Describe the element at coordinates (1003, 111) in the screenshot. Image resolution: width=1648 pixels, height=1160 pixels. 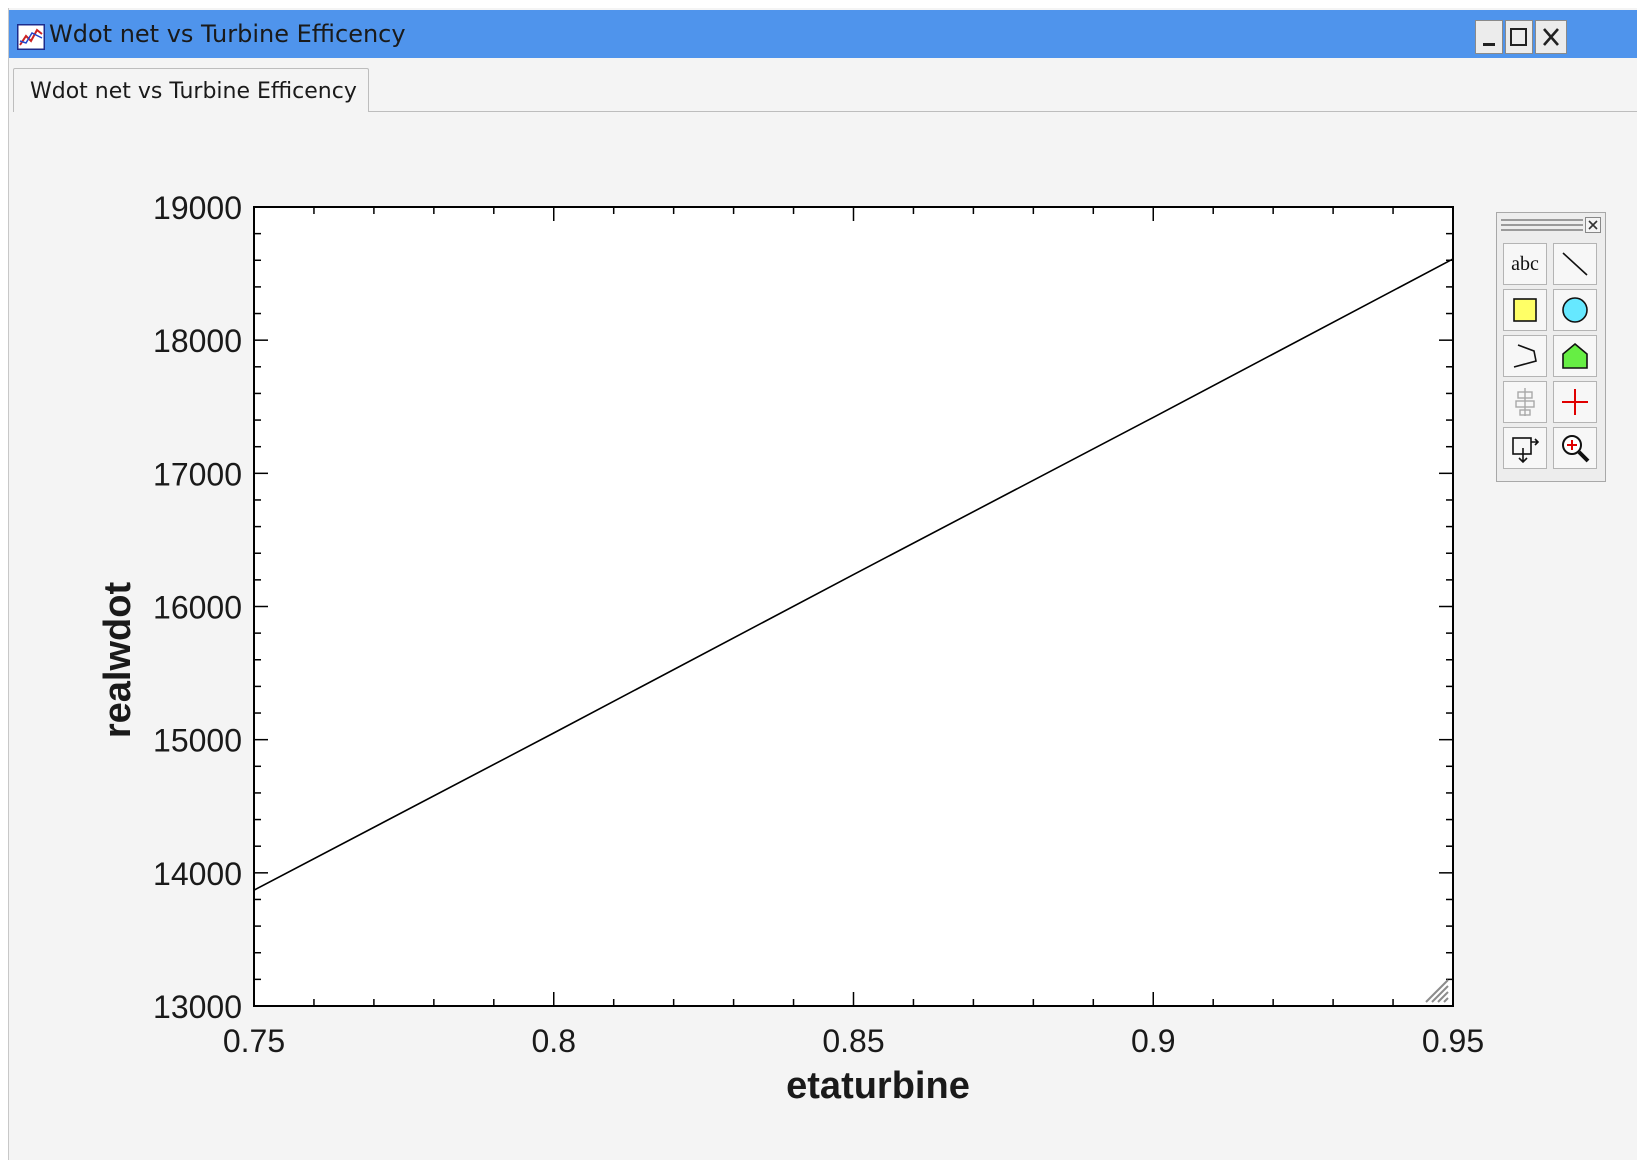
I see `tab-divider` at that location.